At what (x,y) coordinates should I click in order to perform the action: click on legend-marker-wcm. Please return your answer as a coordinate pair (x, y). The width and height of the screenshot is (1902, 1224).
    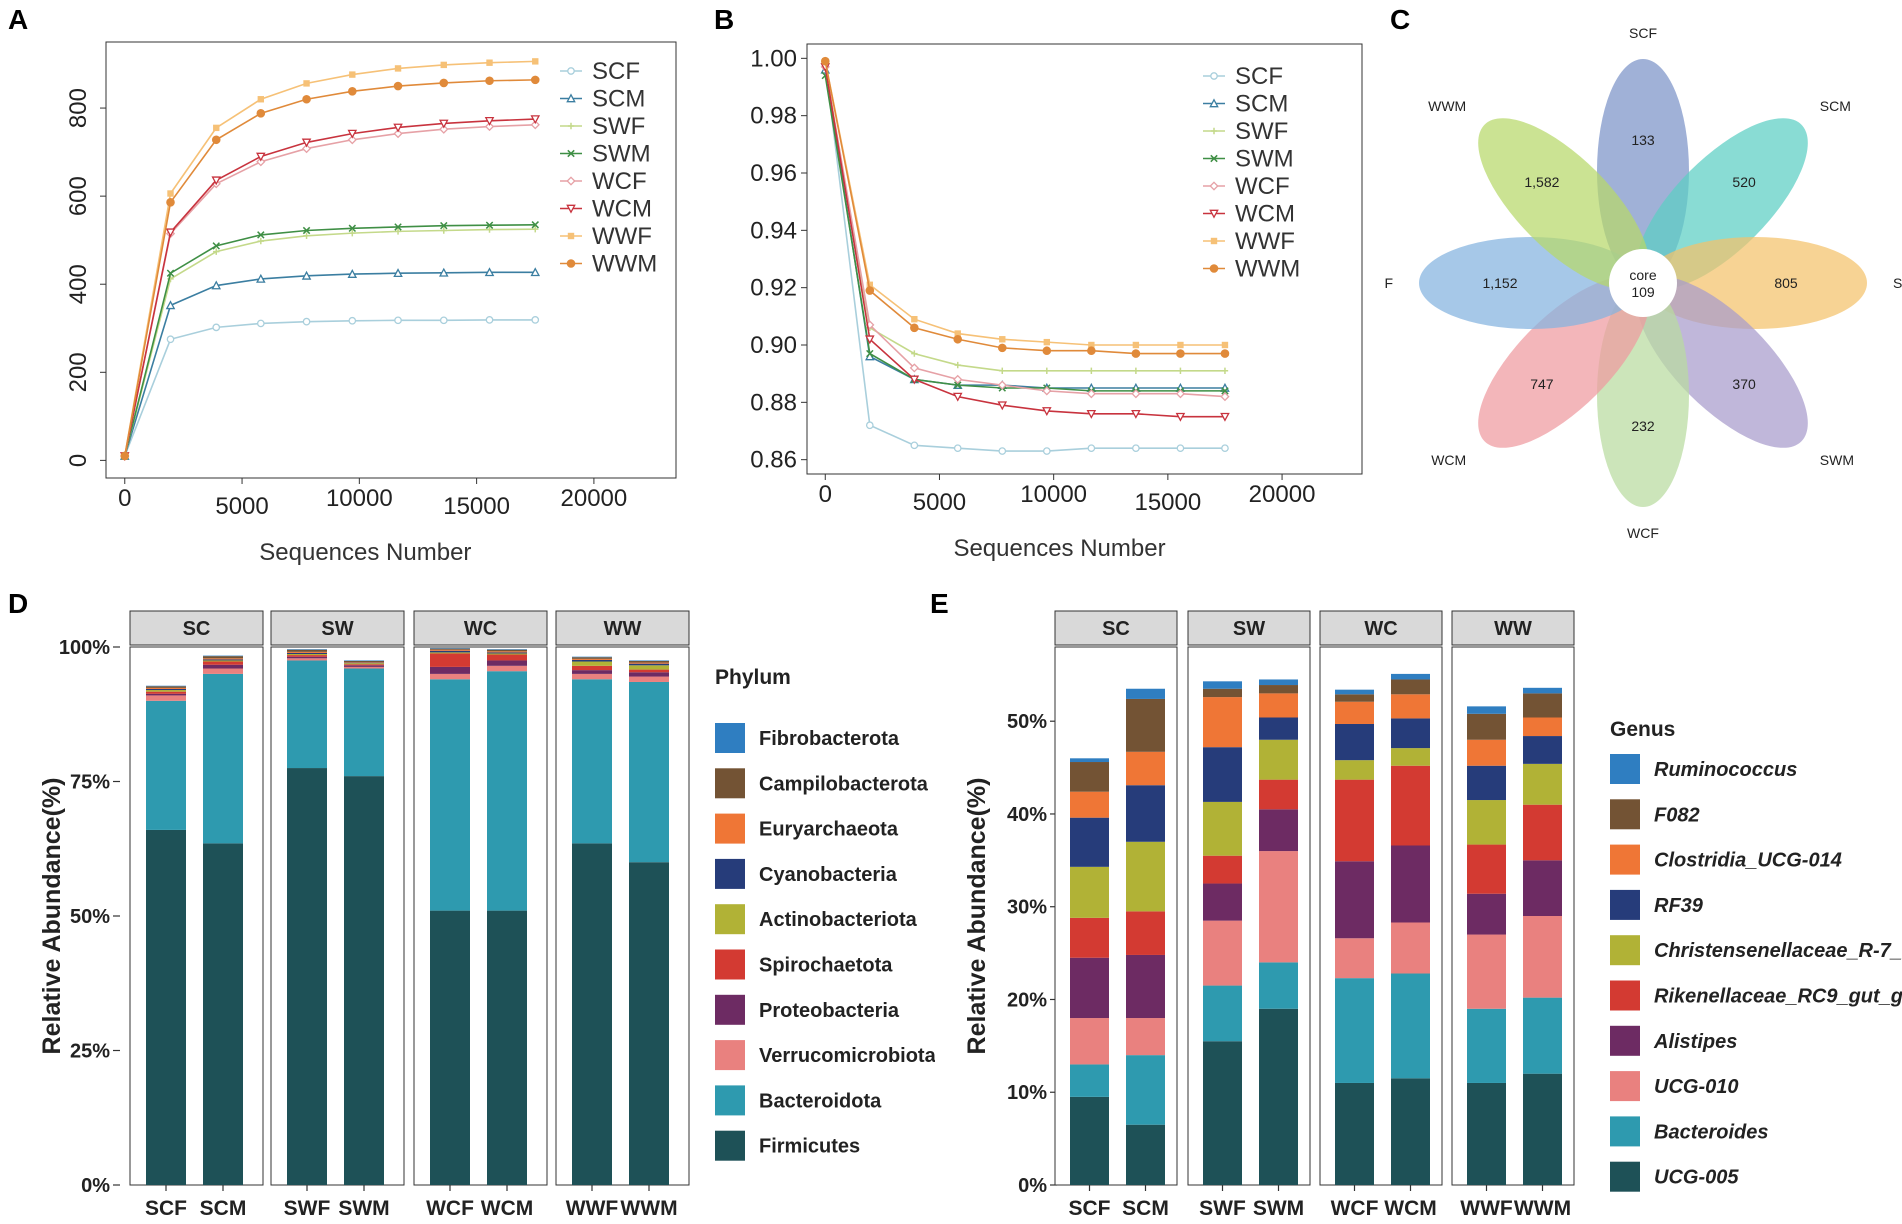
    Looking at the image, I should click on (571, 209).